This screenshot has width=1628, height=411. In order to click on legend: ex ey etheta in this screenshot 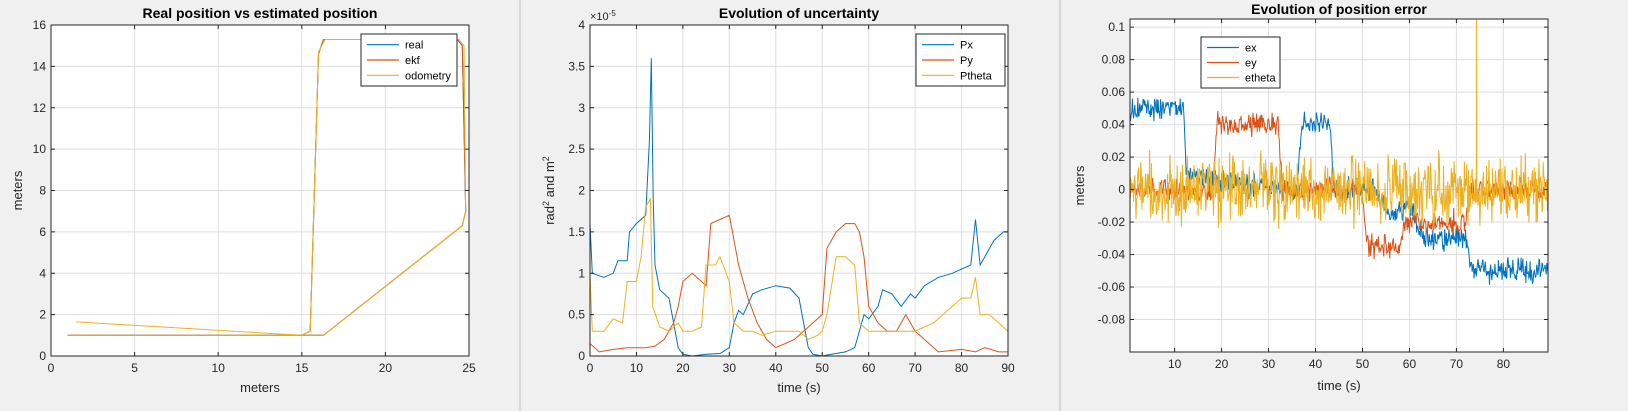, I will do `click(1240, 62)`.